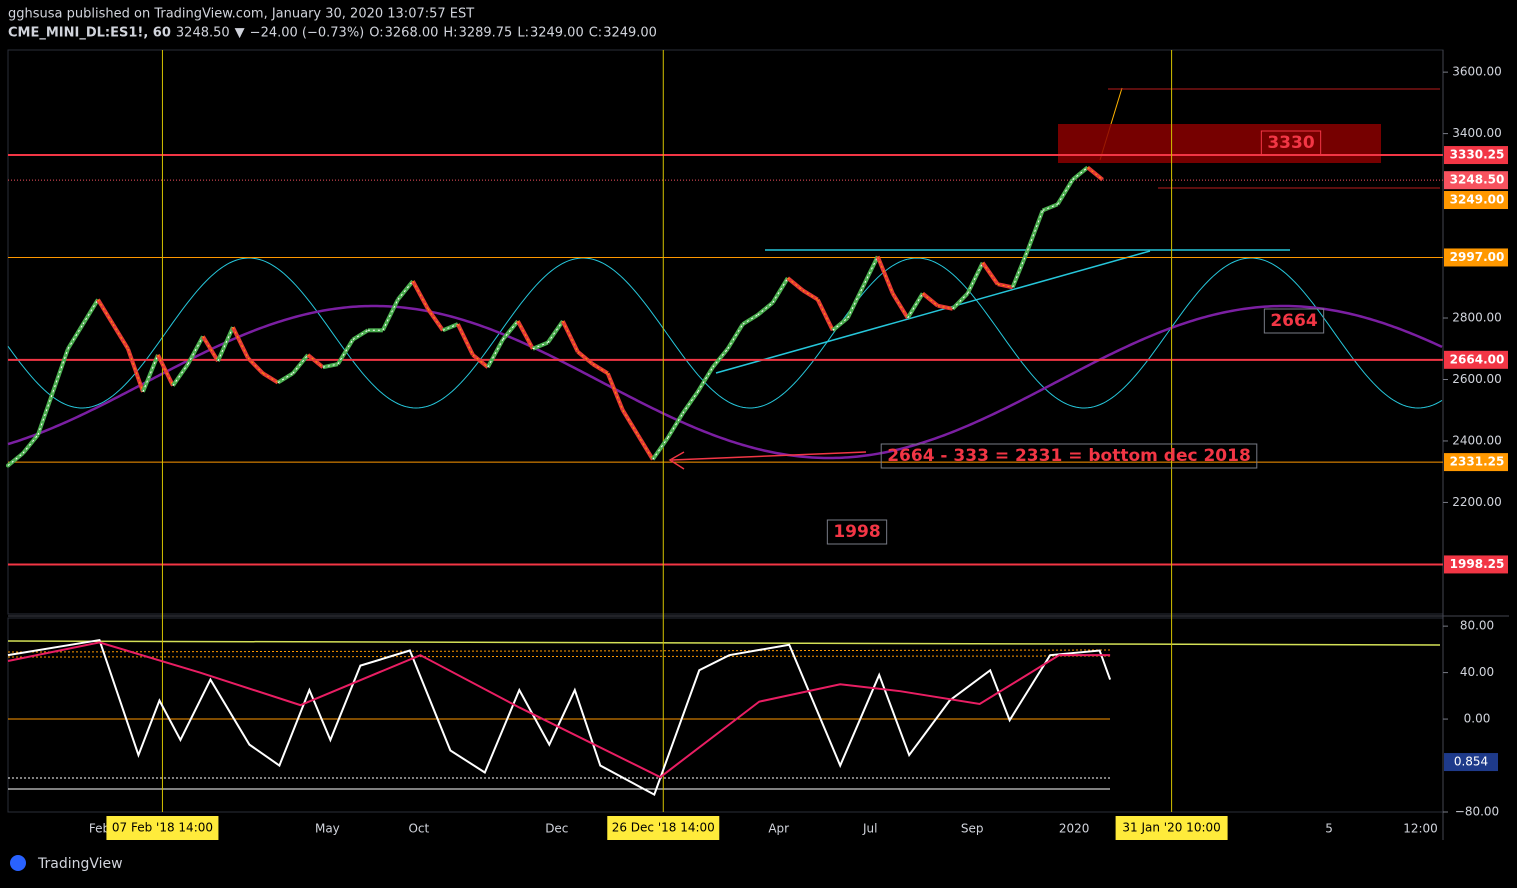 The height and width of the screenshot is (888, 1517). Describe the element at coordinates (307, 33) in the screenshot. I see `header-change: −24.00 (−0.73%)` at that location.